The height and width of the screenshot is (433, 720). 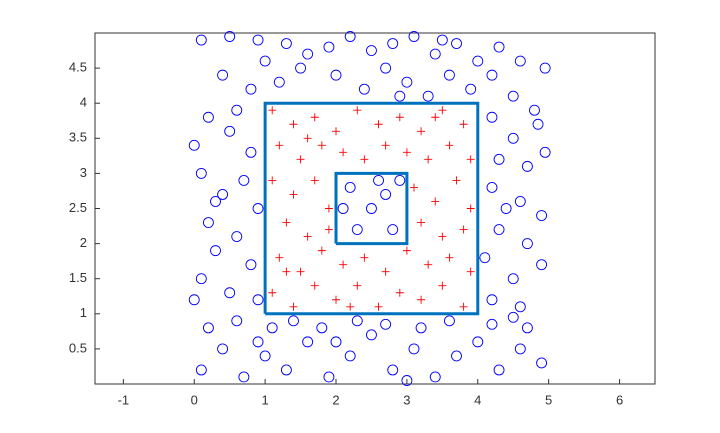 What do you see at coordinates (335, 399) in the screenshot?
I see `x-tick-label: 2` at bounding box center [335, 399].